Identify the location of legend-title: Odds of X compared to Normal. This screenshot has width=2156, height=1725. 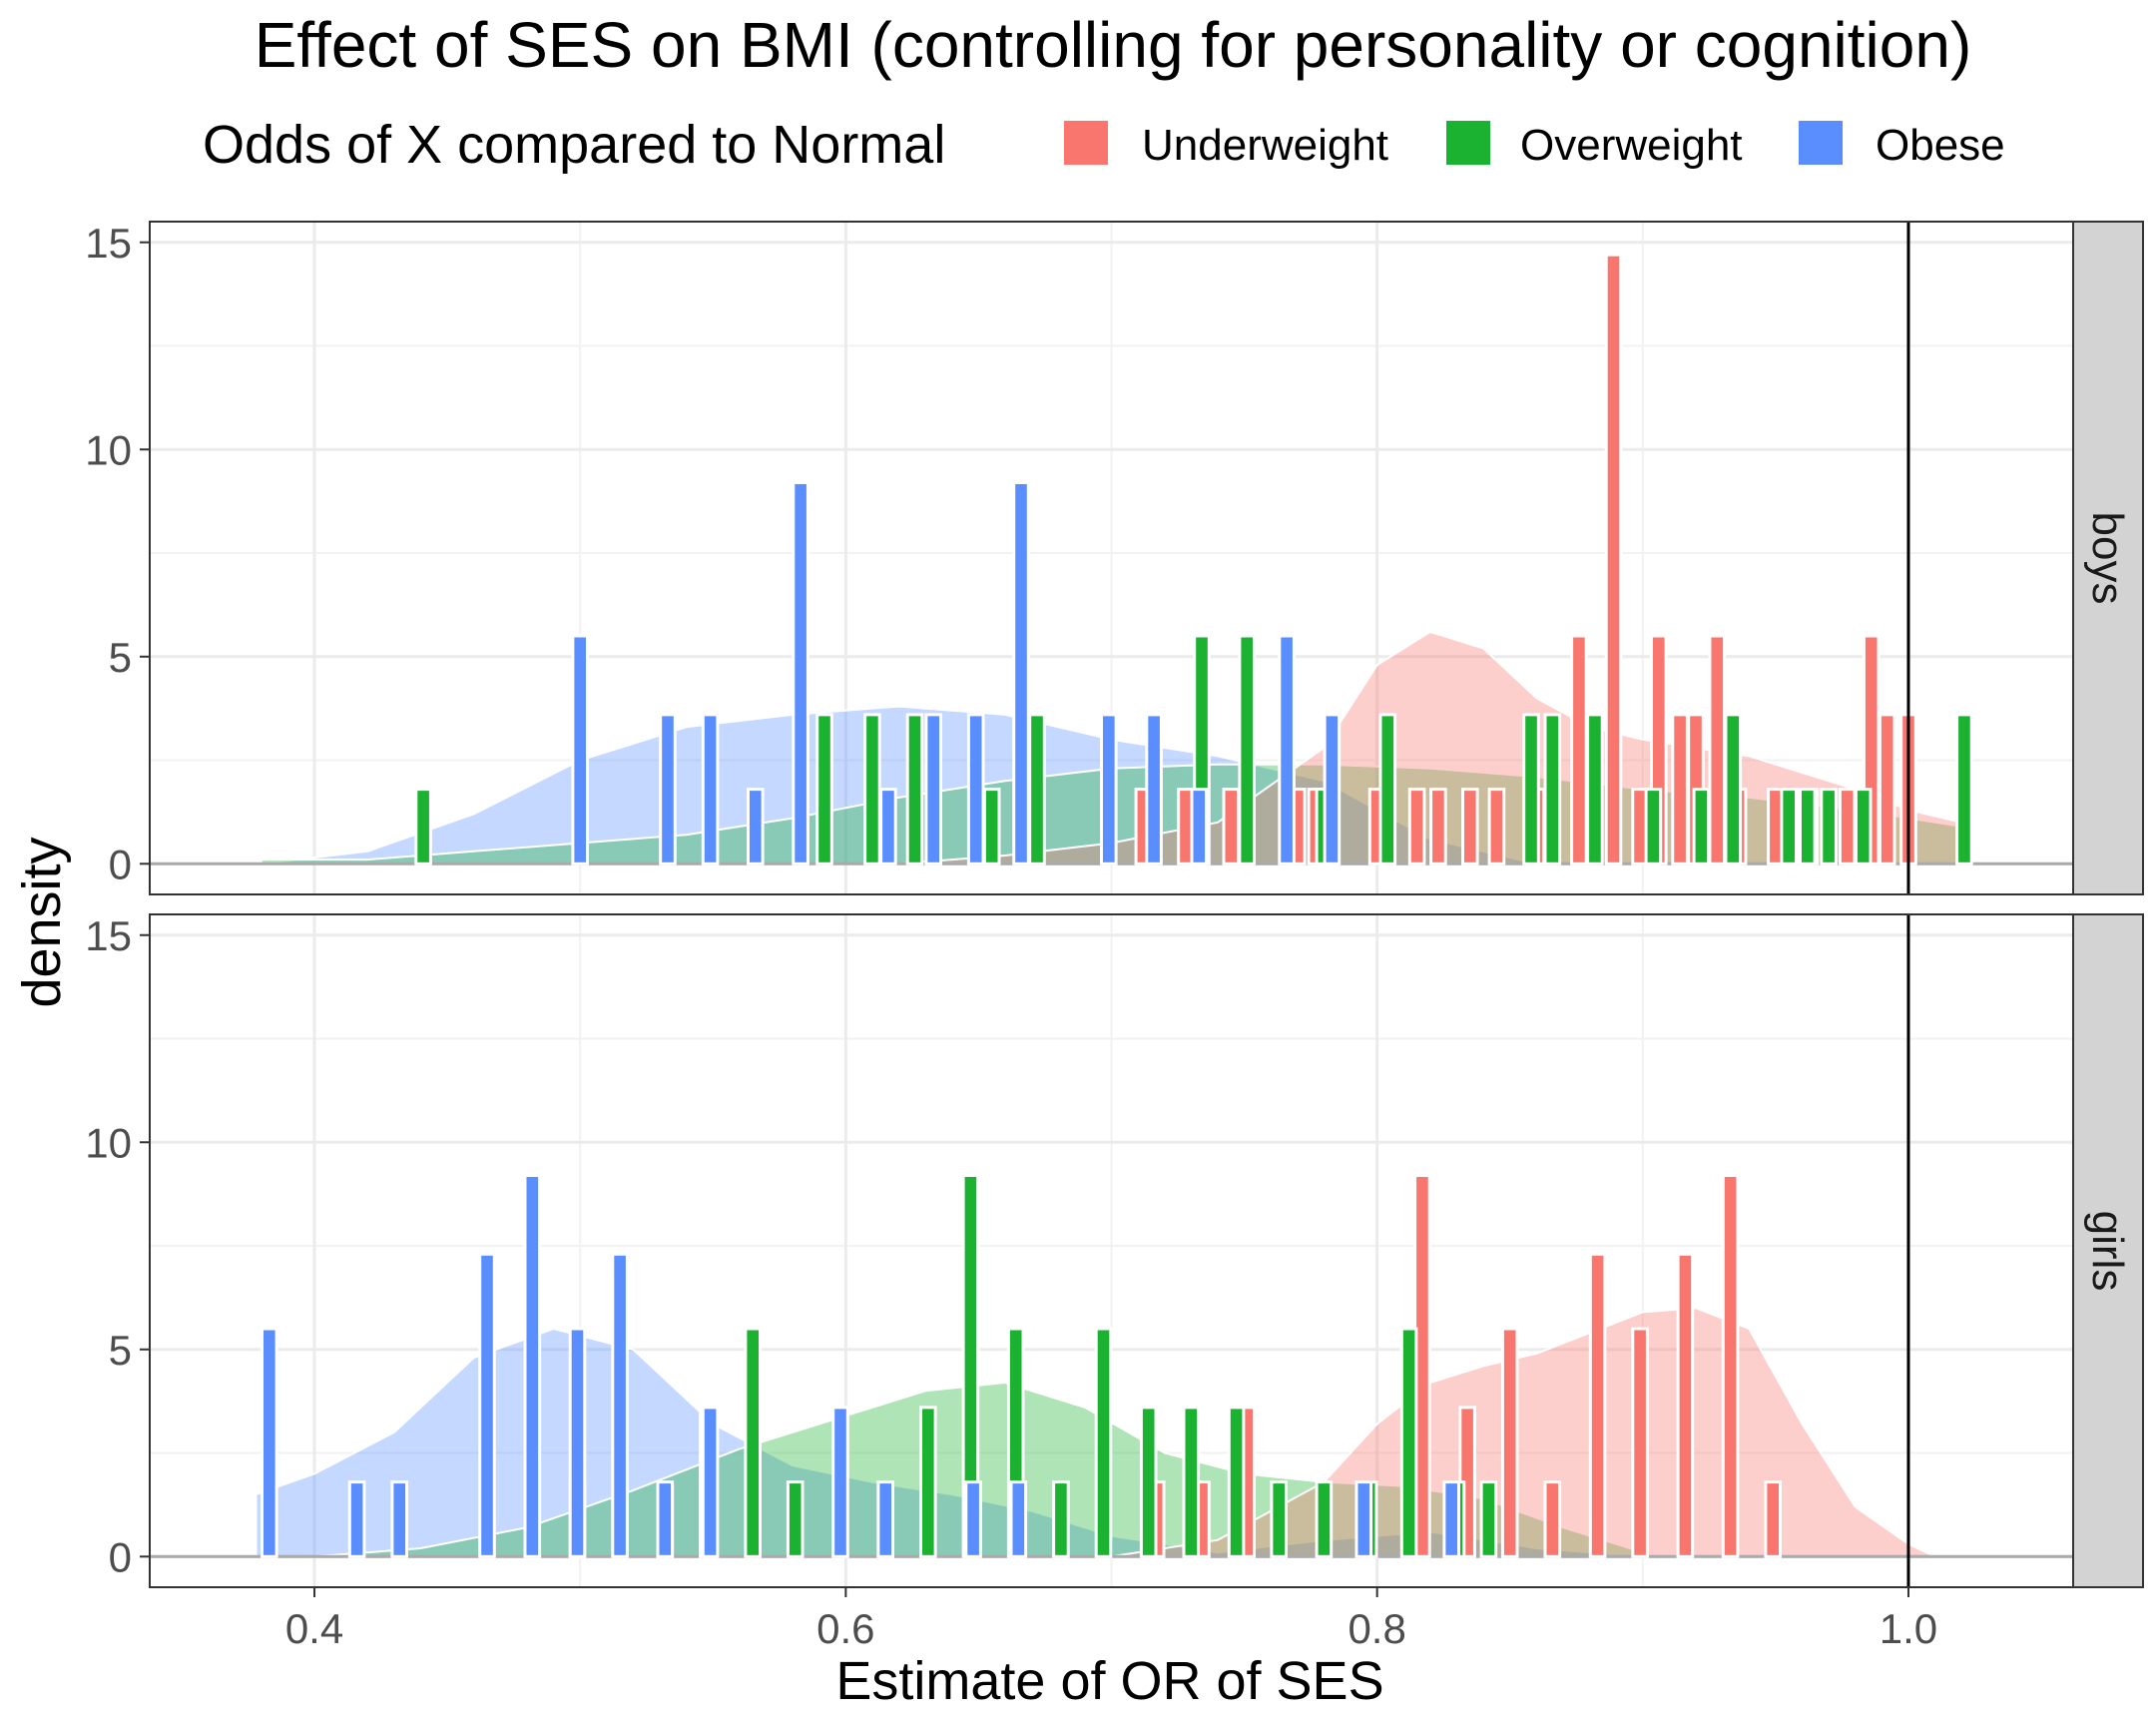
(574, 145).